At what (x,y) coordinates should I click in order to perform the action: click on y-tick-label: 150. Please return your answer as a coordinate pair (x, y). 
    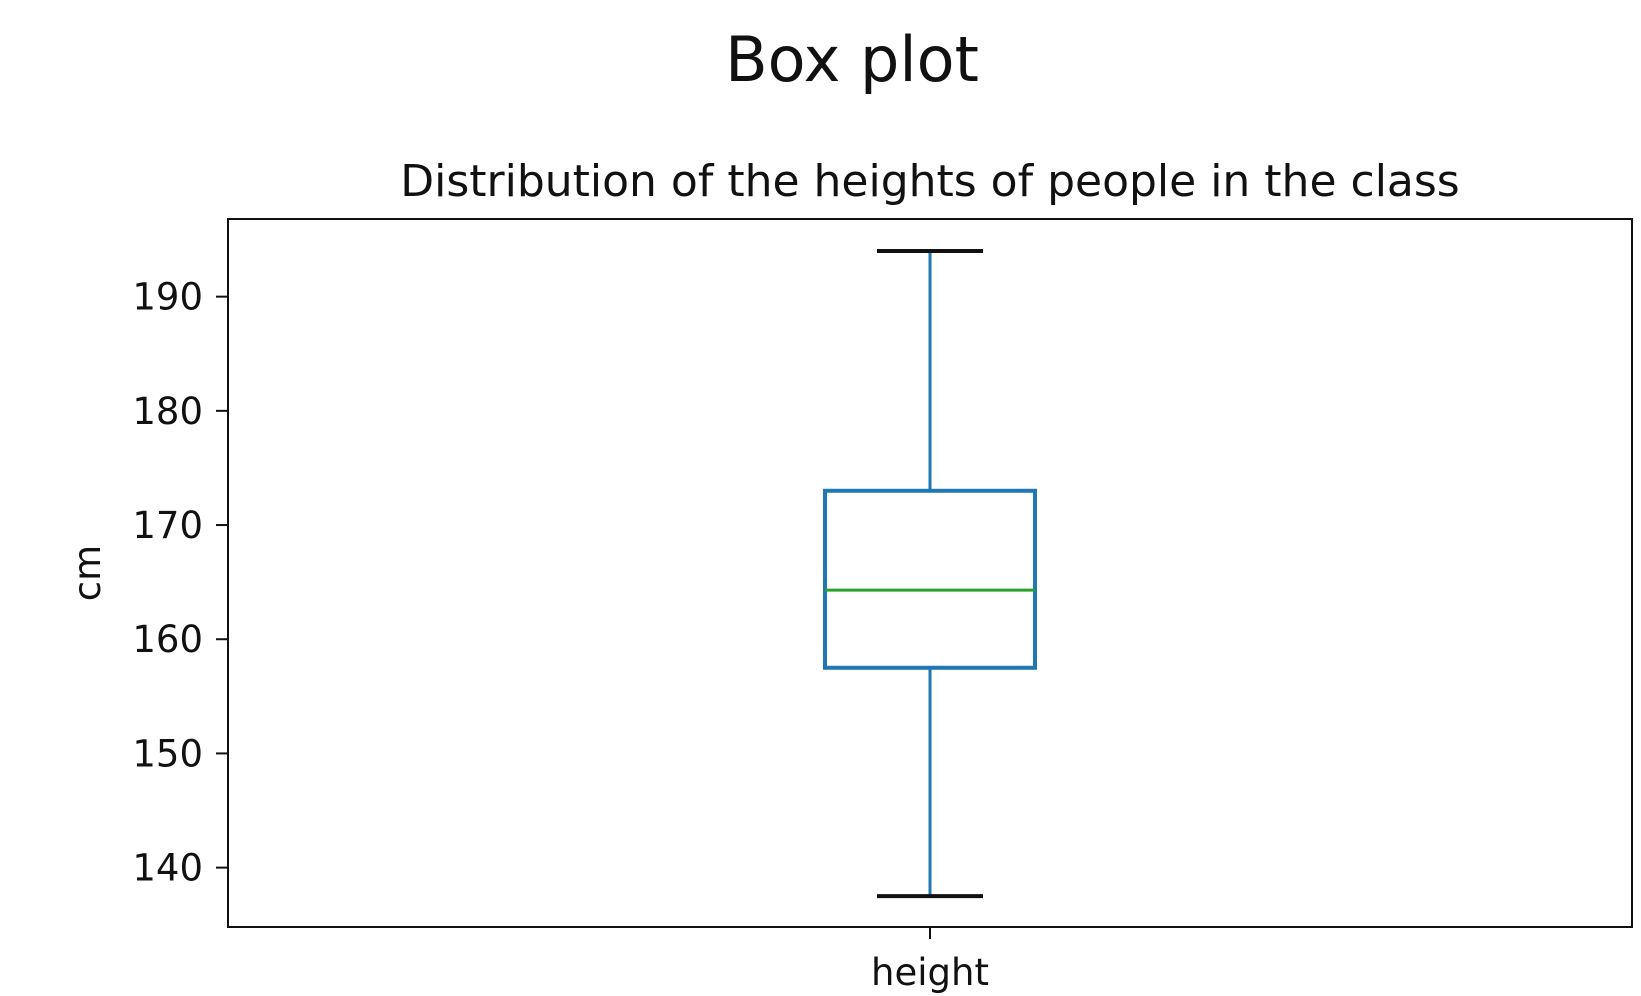
    Looking at the image, I should click on (167, 753).